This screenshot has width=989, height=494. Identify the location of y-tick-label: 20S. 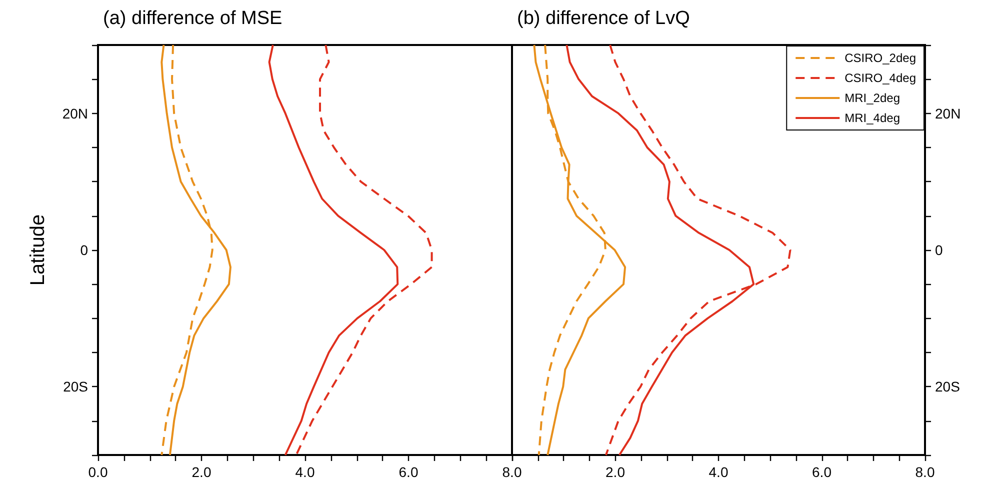
(75, 386).